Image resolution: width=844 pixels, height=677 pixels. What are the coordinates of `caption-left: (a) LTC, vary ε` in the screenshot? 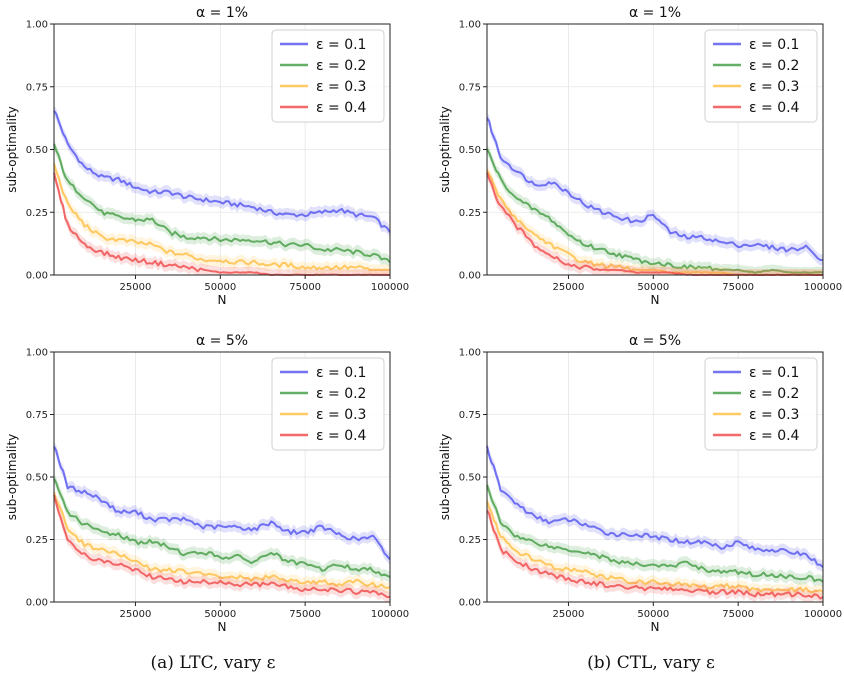 It's located at (213, 663).